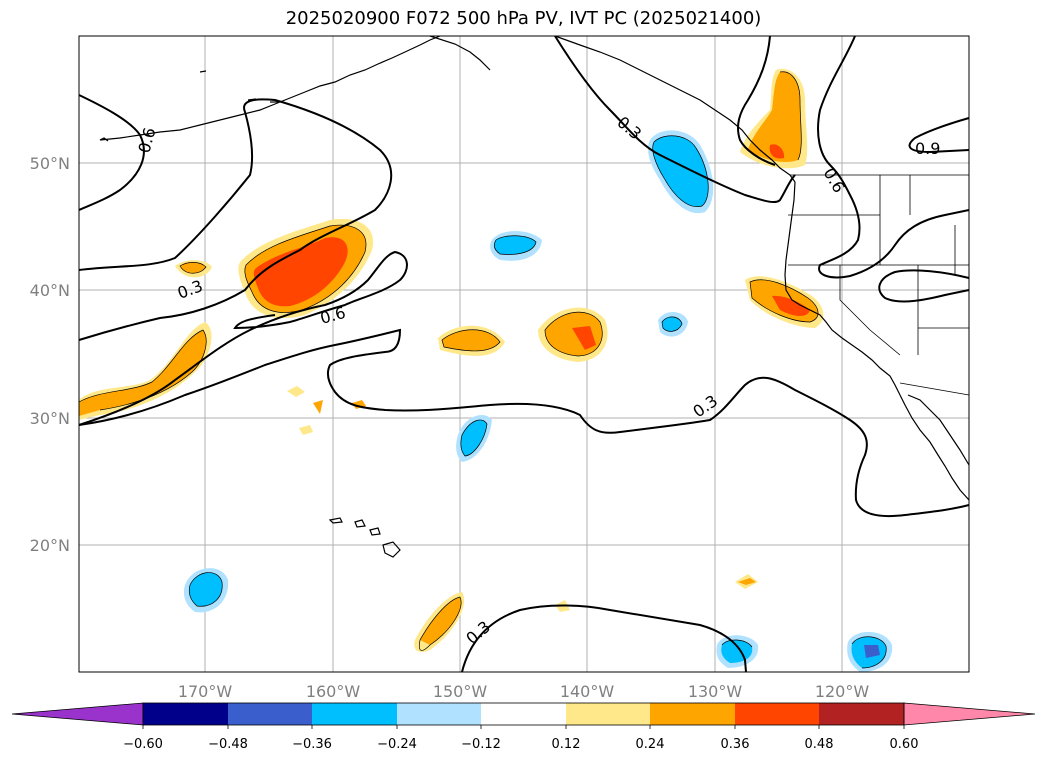 The width and height of the screenshot is (1047, 765). Describe the element at coordinates (312, 744) in the screenshot. I see `colorbar-tick: −0.36` at that location.